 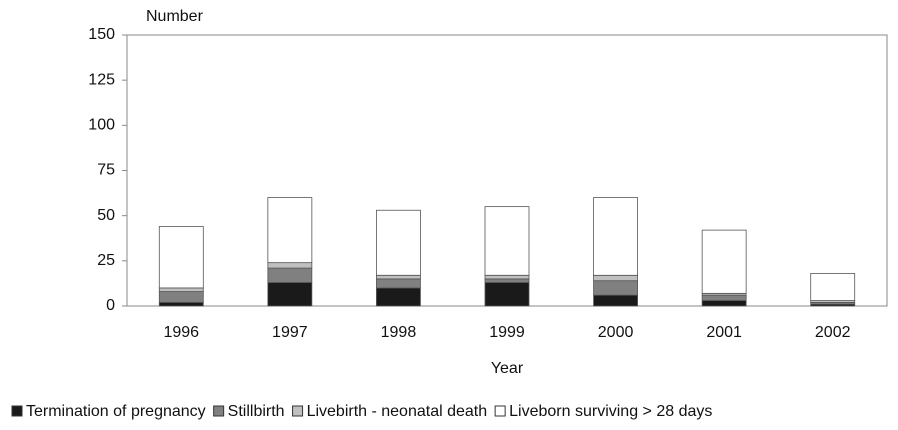 I want to click on y-axis-title: Number, so click(x=175, y=16).